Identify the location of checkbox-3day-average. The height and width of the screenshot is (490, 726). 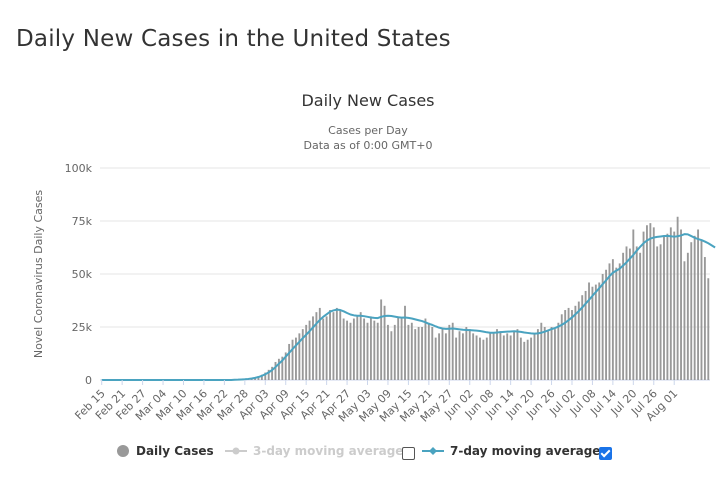
(408, 453).